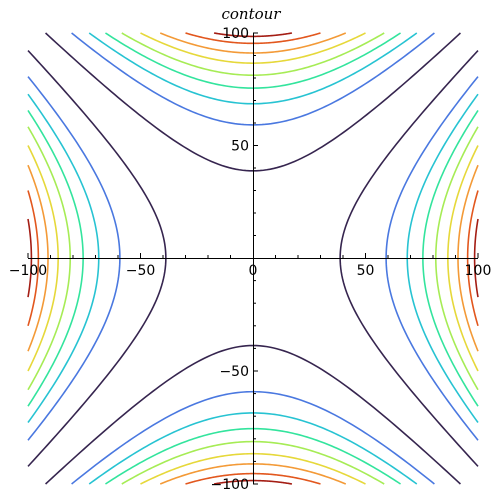 The width and height of the screenshot is (500, 500). What do you see at coordinates (230, 485) in the screenshot?
I see `y-tick-label: −100` at bounding box center [230, 485].